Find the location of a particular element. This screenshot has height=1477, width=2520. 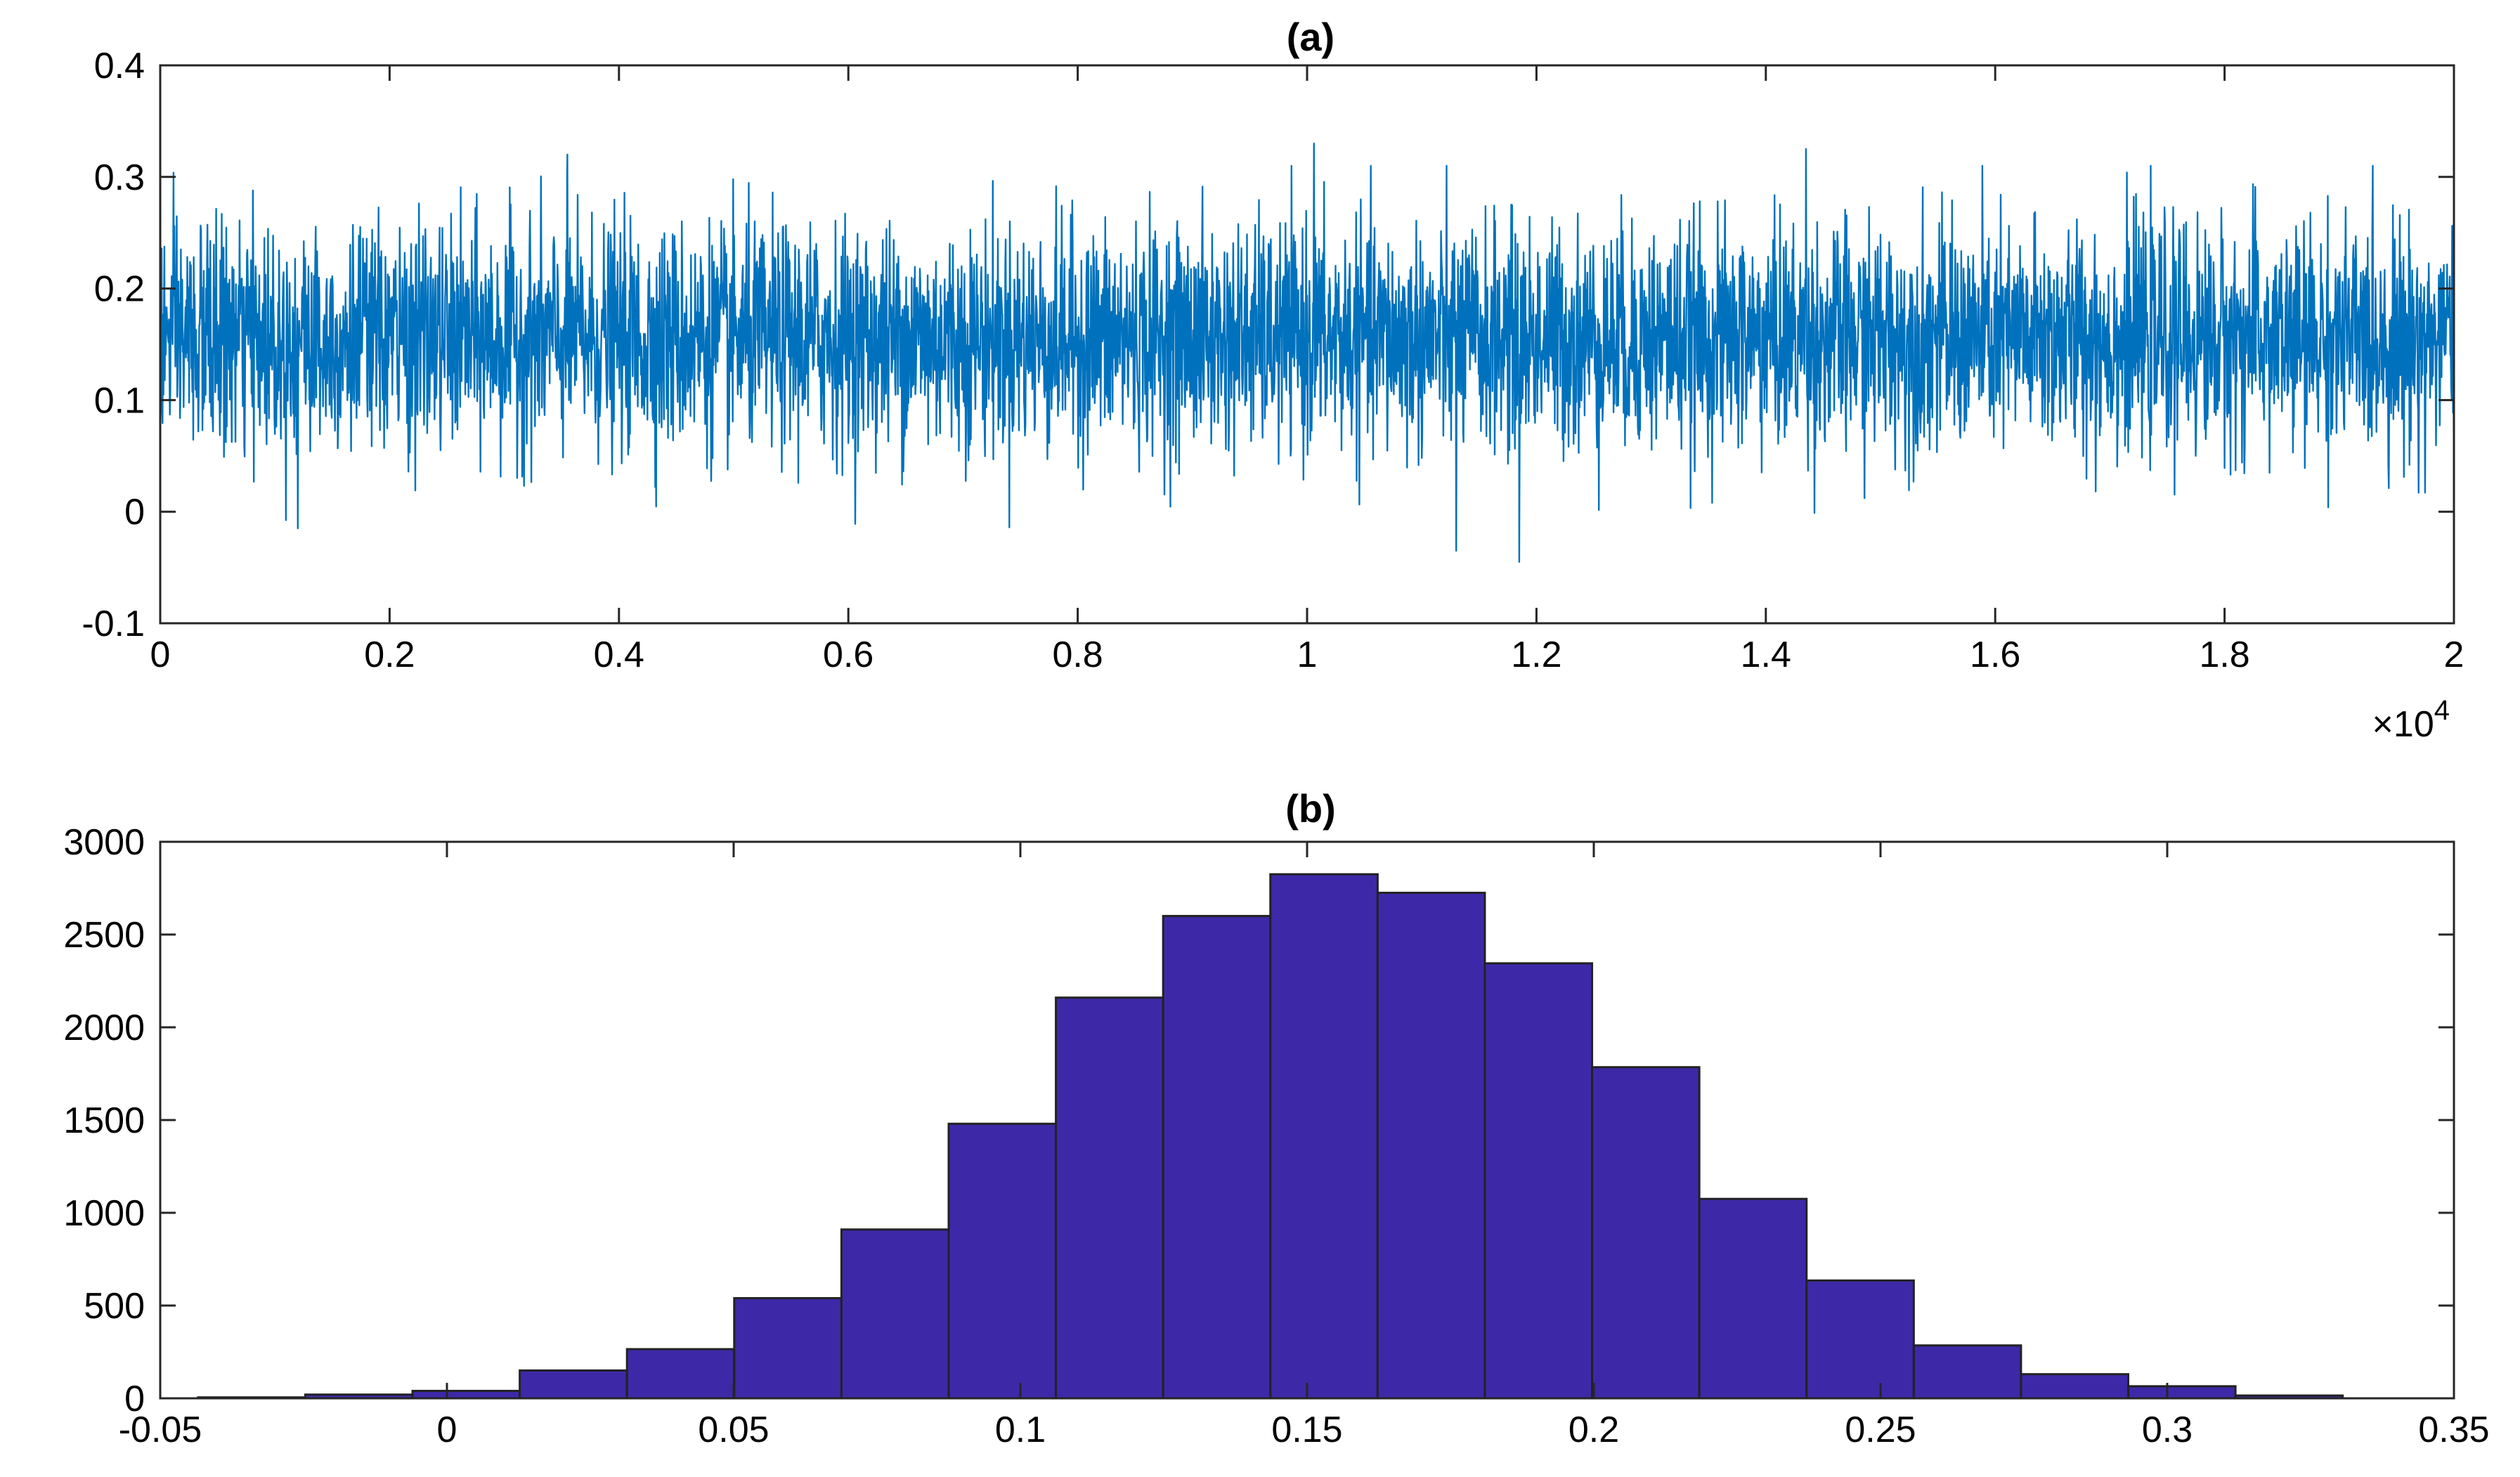

panel-b-y-tick-label: 1000 is located at coordinates (104, 1214).